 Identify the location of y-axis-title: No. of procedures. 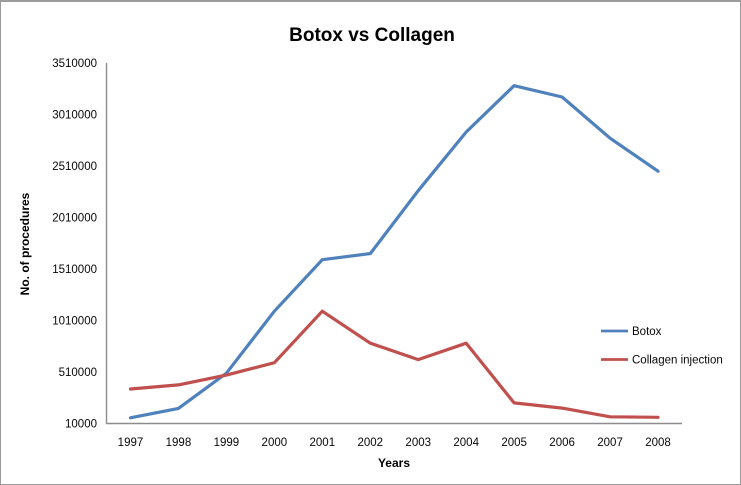
(25, 243).